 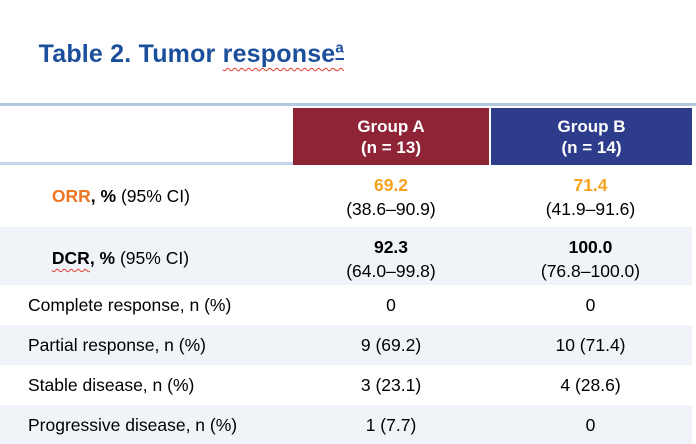 What do you see at coordinates (348, 104) in the screenshot?
I see `title-divider-rule` at bounding box center [348, 104].